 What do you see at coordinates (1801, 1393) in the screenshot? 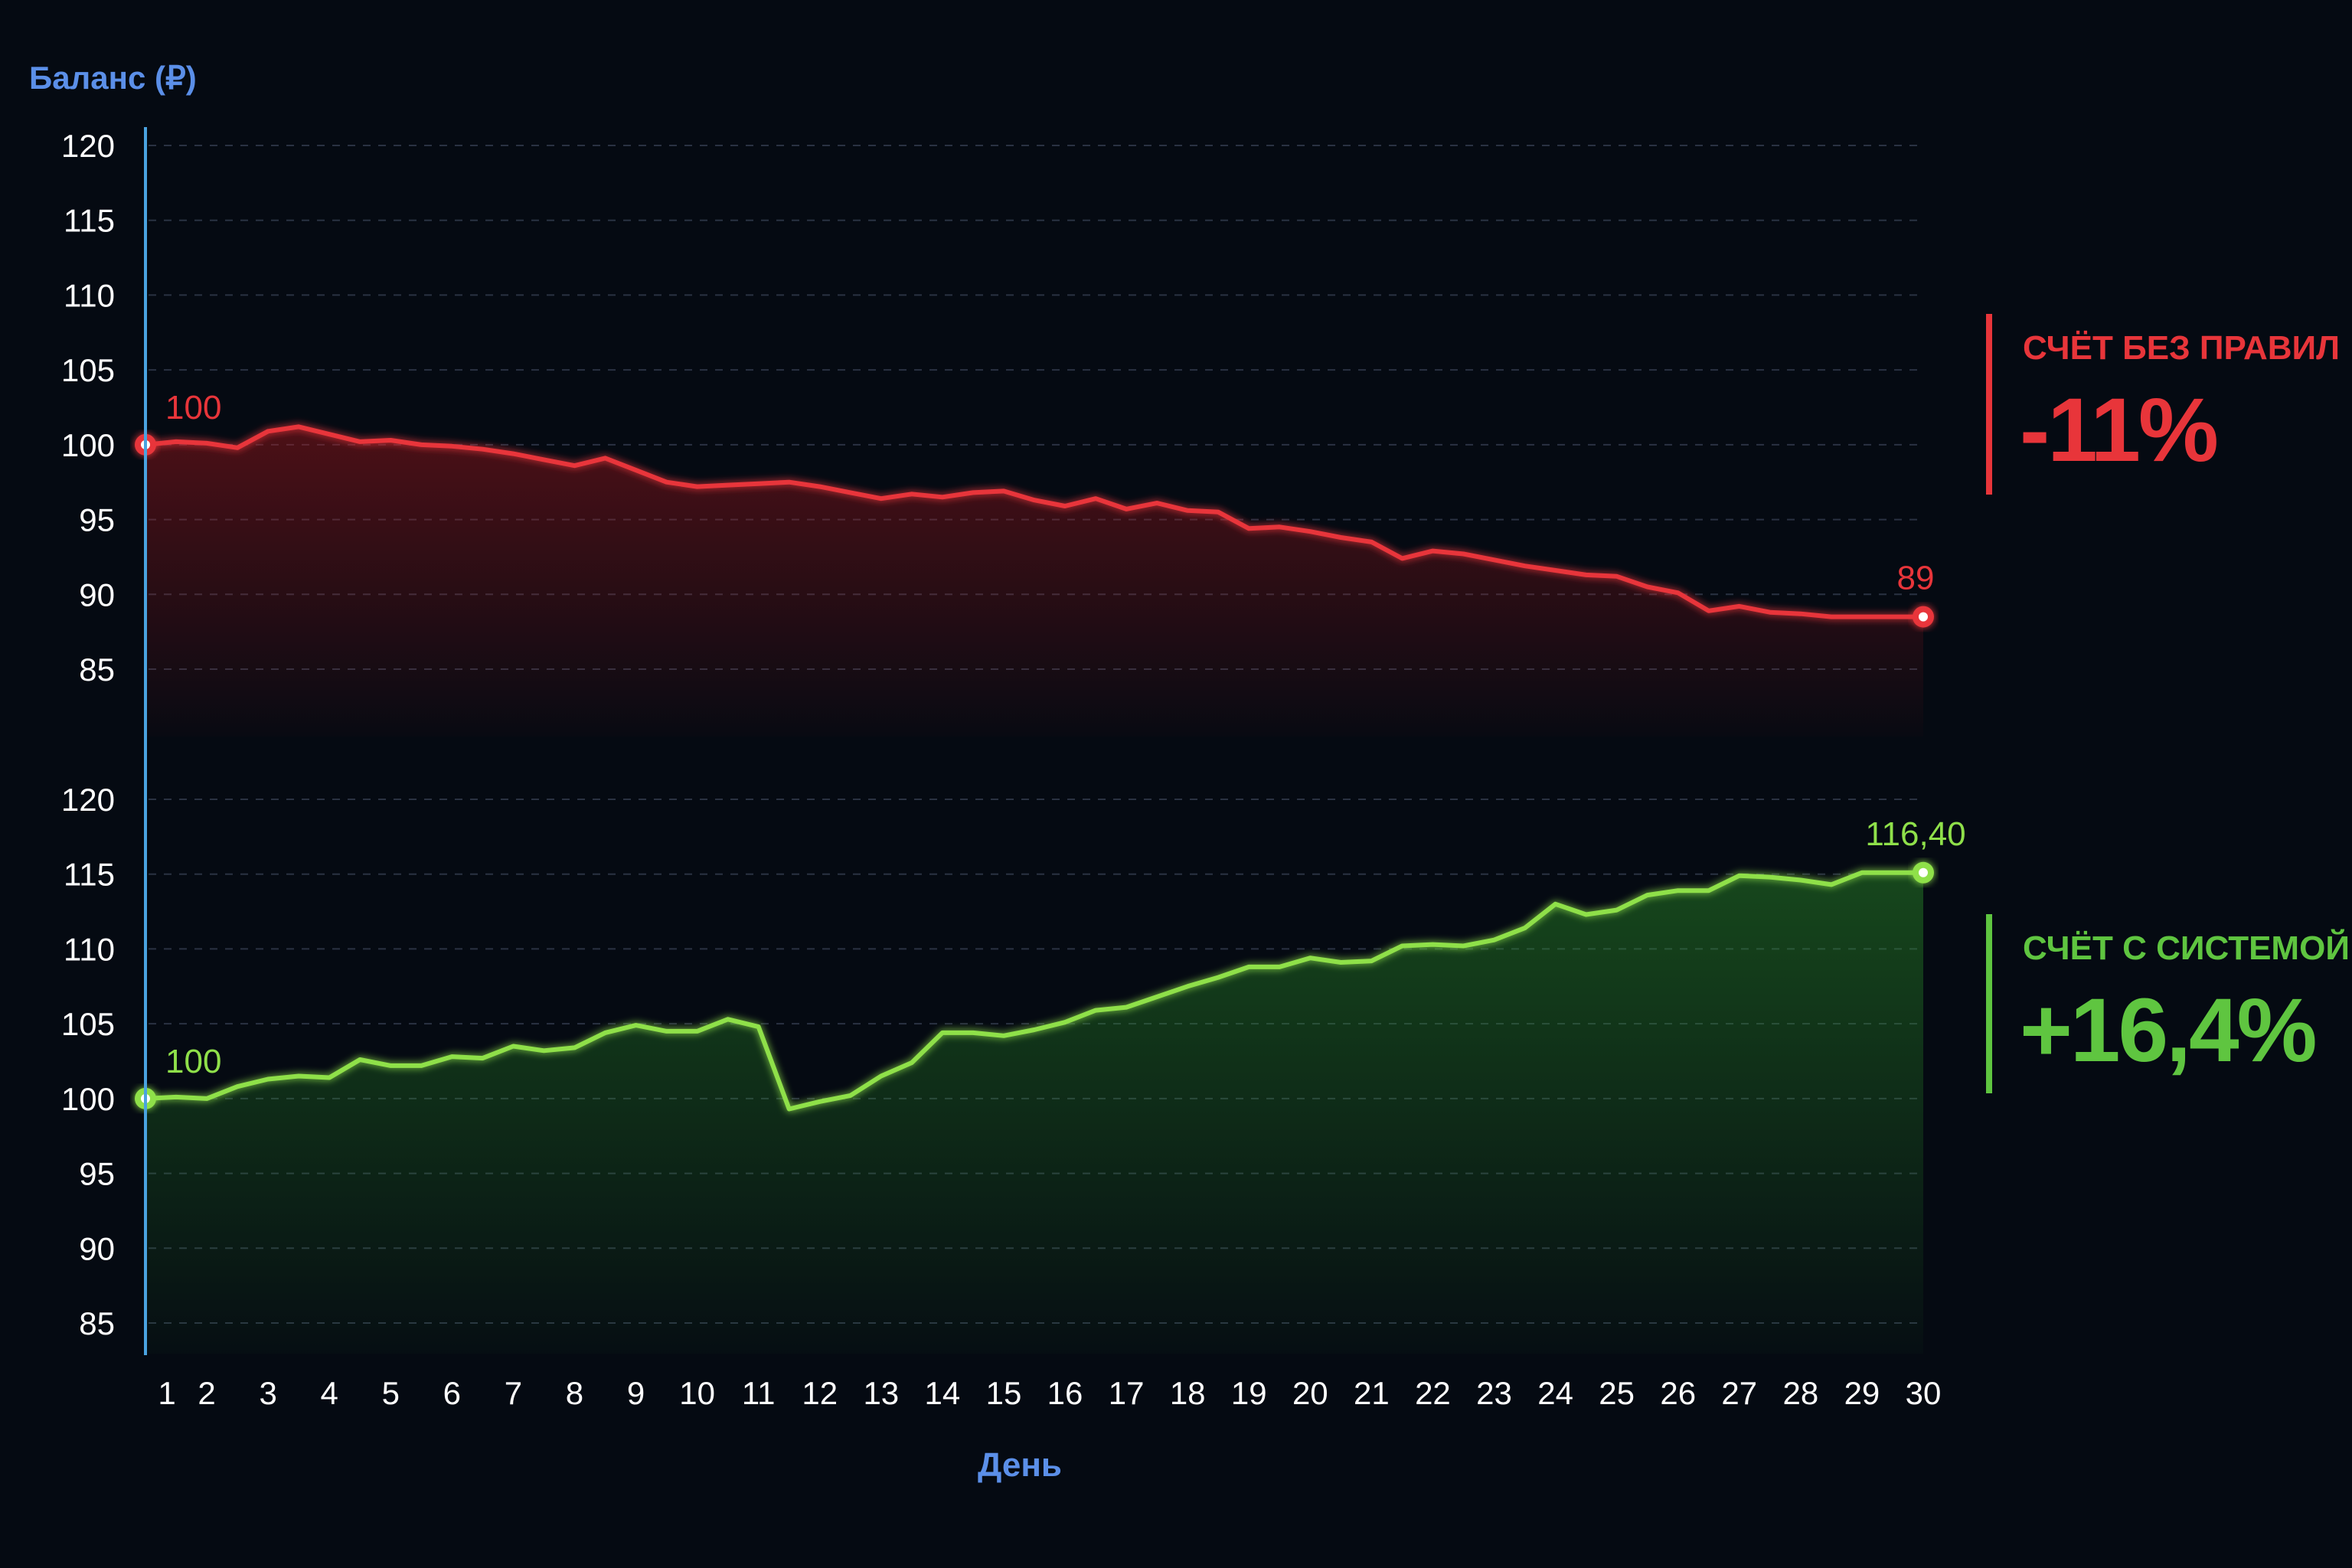
I see `x-tick-label: 28` at bounding box center [1801, 1393].